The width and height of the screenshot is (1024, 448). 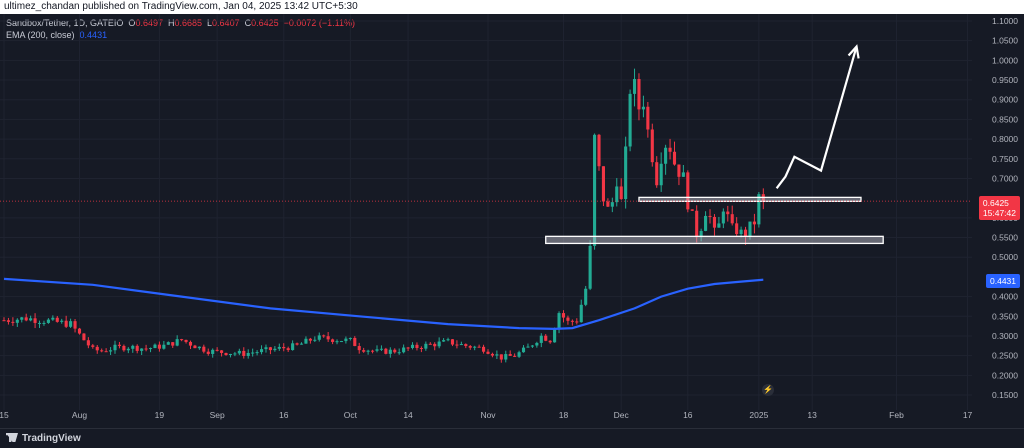 I want to click on close-value: 0.6425, so click(x=265, y=23).